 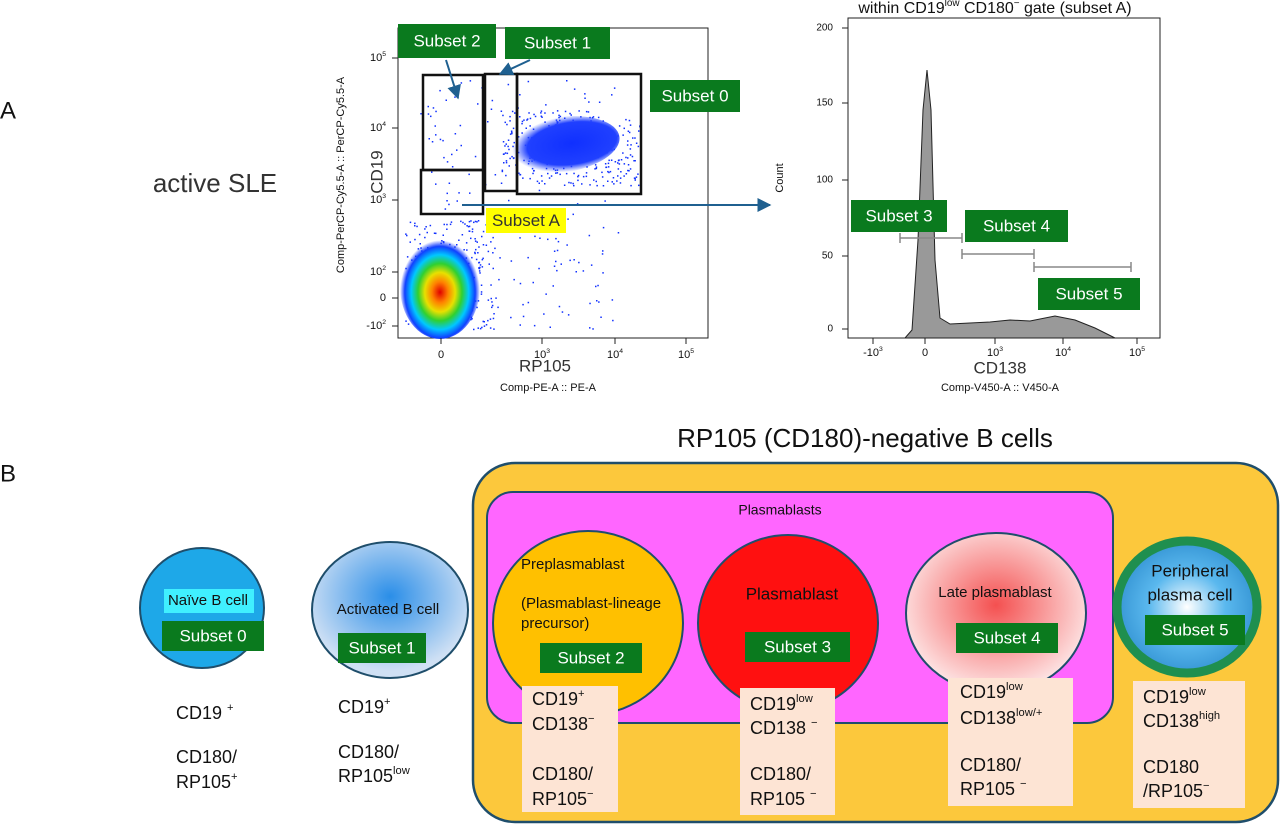 What do you see at coordinates (797, 646) in the screenshot?
I see `label-text: Subset 3` at bounding box center [797, 646].